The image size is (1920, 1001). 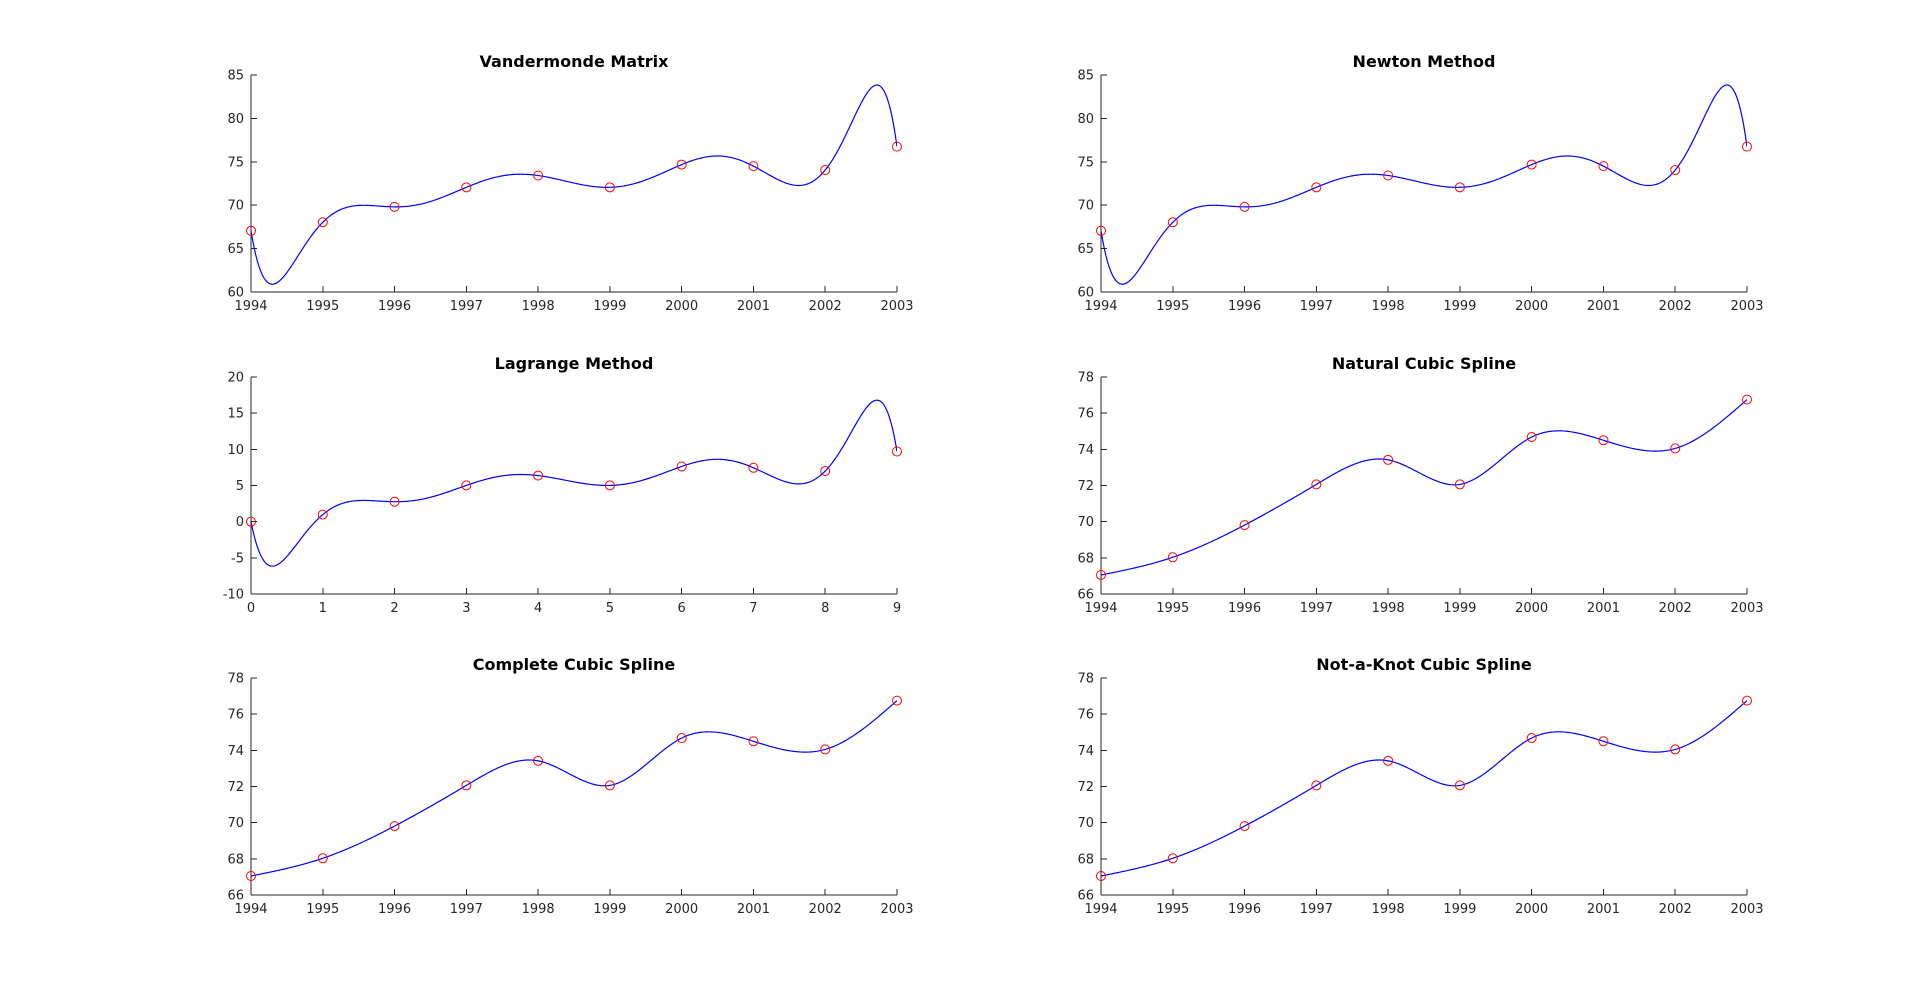 I want to click on x-tick-label: 6, so click(x=682, y=608).